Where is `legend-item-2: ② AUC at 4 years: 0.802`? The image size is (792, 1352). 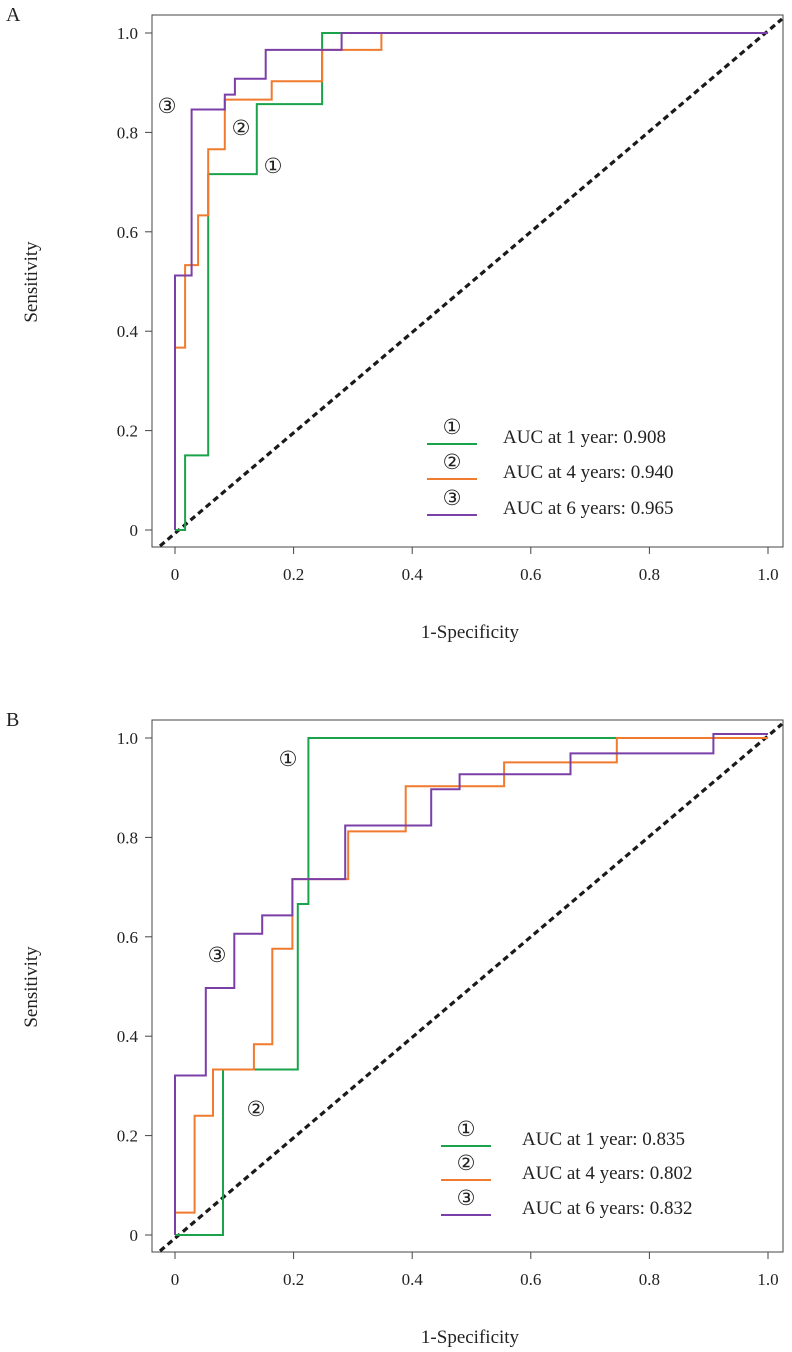
legend-item-2: ② AUC at 4 years: 0.802 is located at coordinates (566, 1167).